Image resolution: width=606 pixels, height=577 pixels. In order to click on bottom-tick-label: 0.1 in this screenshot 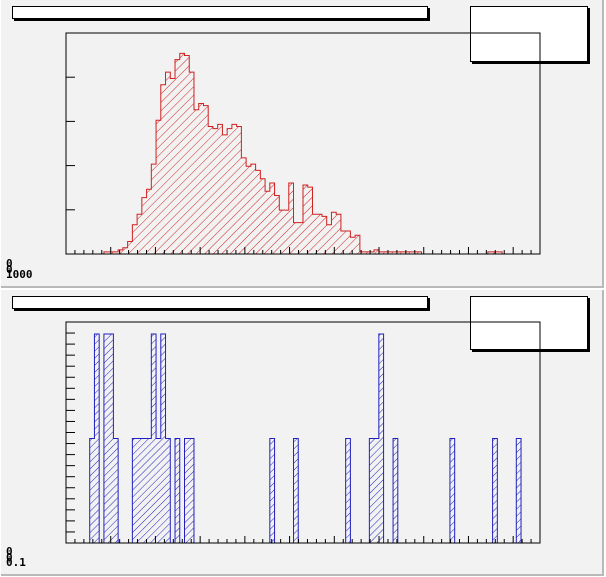, I will do `click(16, 562)`.